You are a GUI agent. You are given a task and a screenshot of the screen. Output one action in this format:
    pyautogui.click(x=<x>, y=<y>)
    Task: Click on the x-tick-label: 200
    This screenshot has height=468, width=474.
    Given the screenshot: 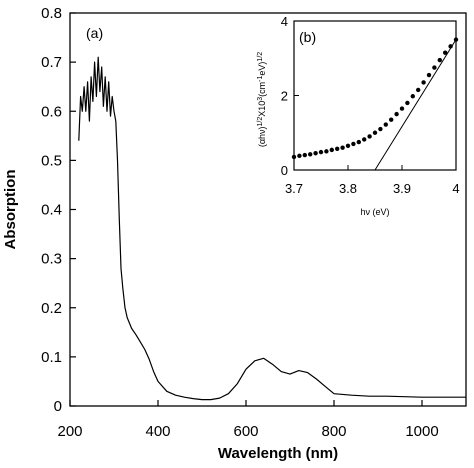 What is the action you would take?
    pyautogui.click(x=69, y=431)
    